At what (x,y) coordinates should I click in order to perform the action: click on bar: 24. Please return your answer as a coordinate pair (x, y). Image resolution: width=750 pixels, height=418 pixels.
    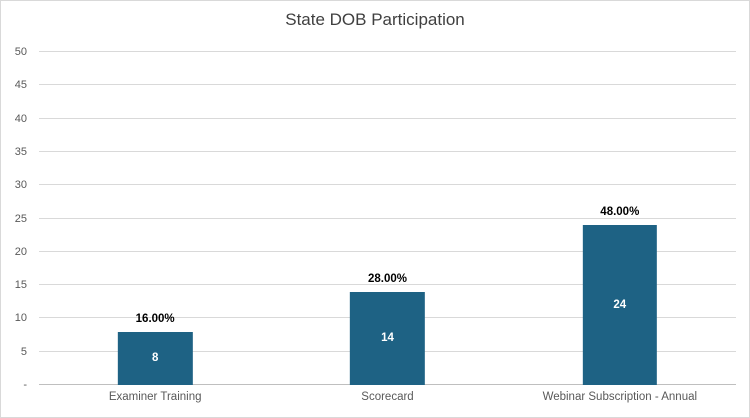
    Looking at the image, I should click on (619, 305).